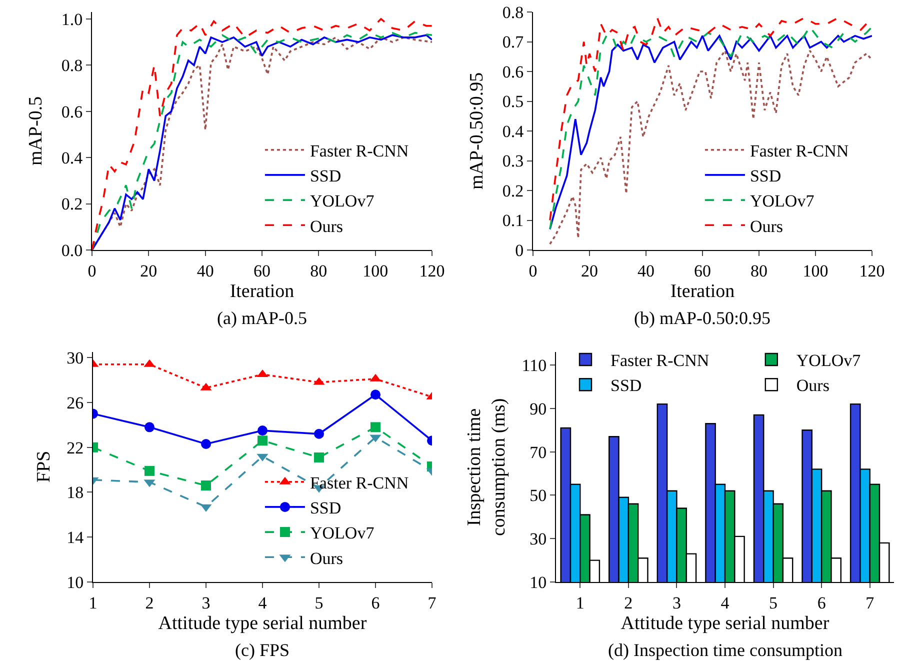 This screenshot has height=670, width=901. What do you see at coordinates (262, 650) in the screenshot?
I see `text: (c) FPS` at bounding box center [262, 650].